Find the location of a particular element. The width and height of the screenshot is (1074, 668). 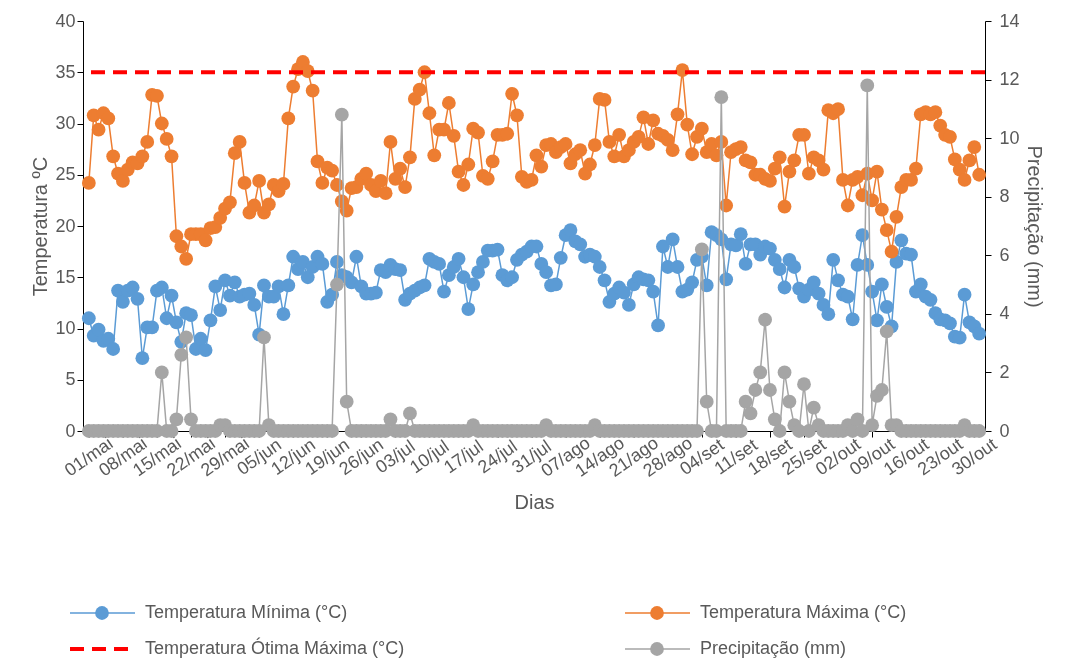

y-tick-label: 10 is located at coordinates (65, 328).